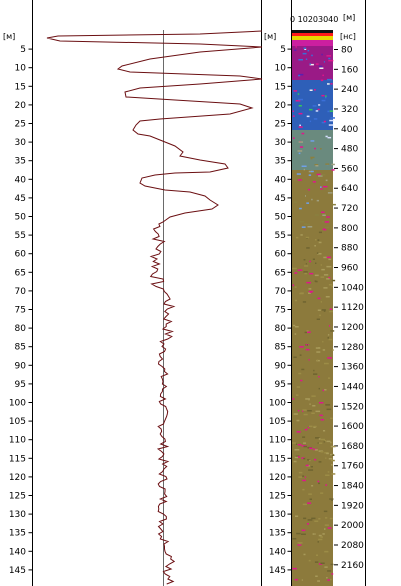 This screenshot has width=401, height=586. Describe the element at coordinates (349, 150) in the screenshot. I see `time-tick-label: 480` at that location.